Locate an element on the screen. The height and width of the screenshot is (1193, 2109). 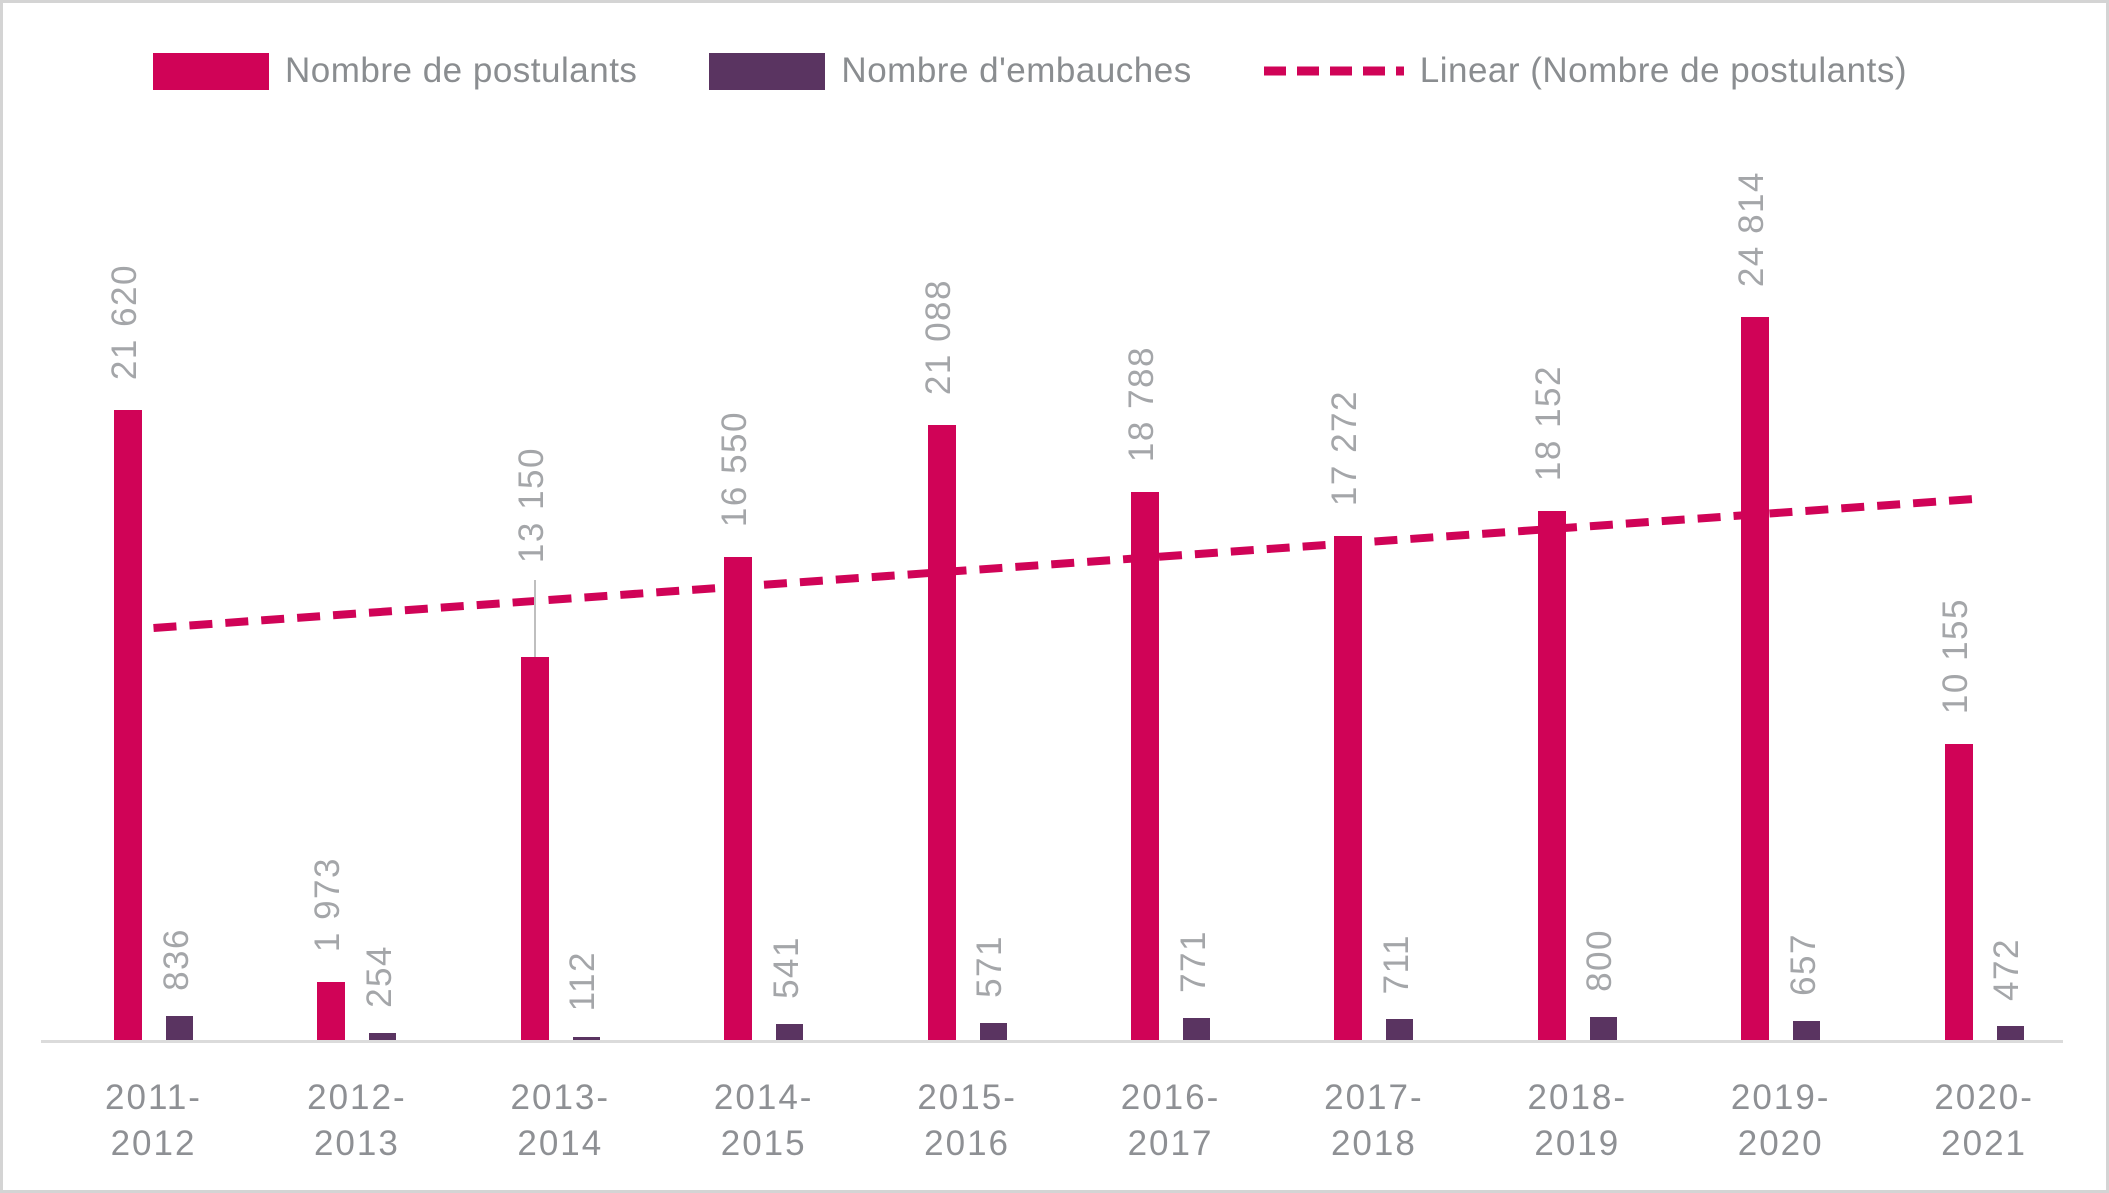
label-leader-line is located at coordinates (534, 618).